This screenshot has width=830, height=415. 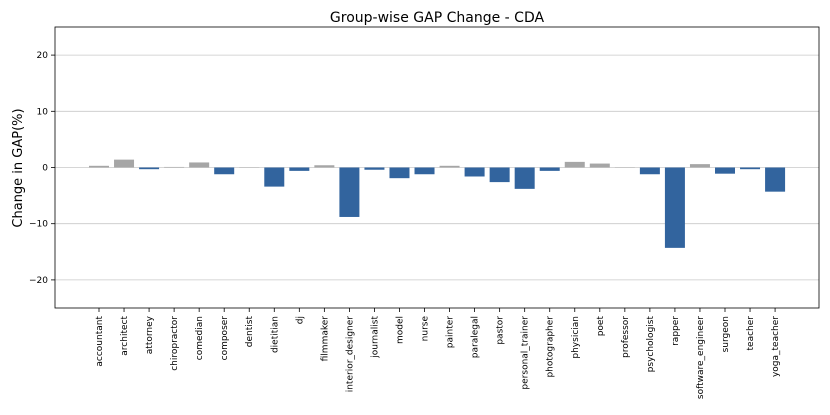 What do you see at coordinates (601, 326) in the screenshot?
I see `x-tick-label: poet` at bounding box center [601, 326].